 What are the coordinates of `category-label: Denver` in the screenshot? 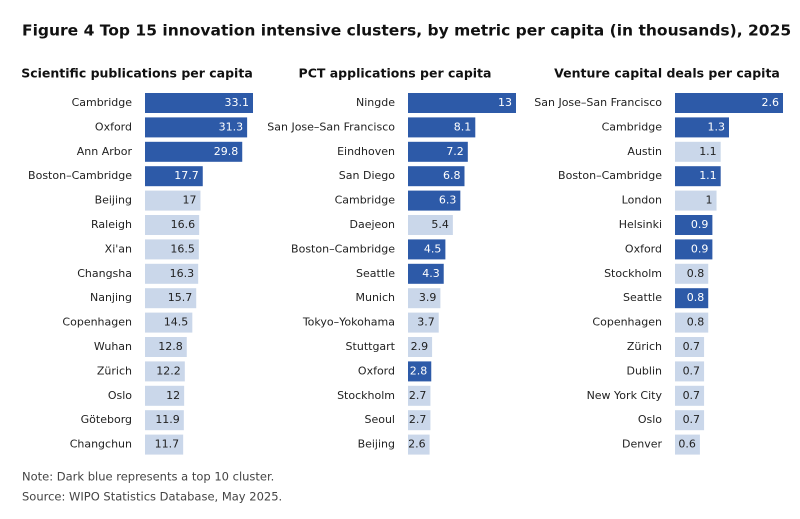 It's located at (642, 444).